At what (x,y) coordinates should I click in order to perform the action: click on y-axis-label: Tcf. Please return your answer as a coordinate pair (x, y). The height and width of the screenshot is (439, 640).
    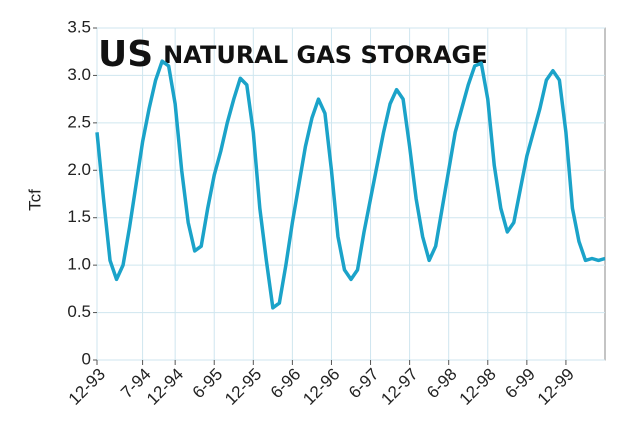
    Looking at the image, I should click on (34, 200).